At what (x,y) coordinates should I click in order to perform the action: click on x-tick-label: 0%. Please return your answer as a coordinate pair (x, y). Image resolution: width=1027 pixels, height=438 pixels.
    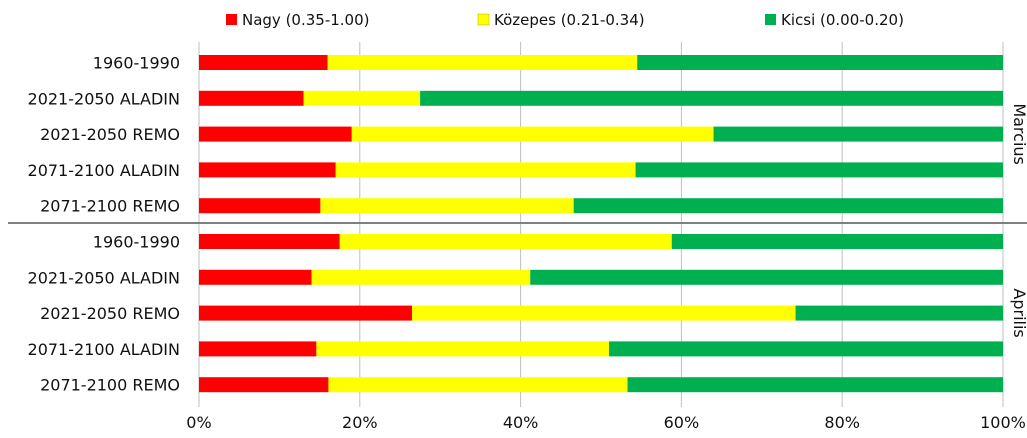
    Looking at the image, I should click on (198, 422).